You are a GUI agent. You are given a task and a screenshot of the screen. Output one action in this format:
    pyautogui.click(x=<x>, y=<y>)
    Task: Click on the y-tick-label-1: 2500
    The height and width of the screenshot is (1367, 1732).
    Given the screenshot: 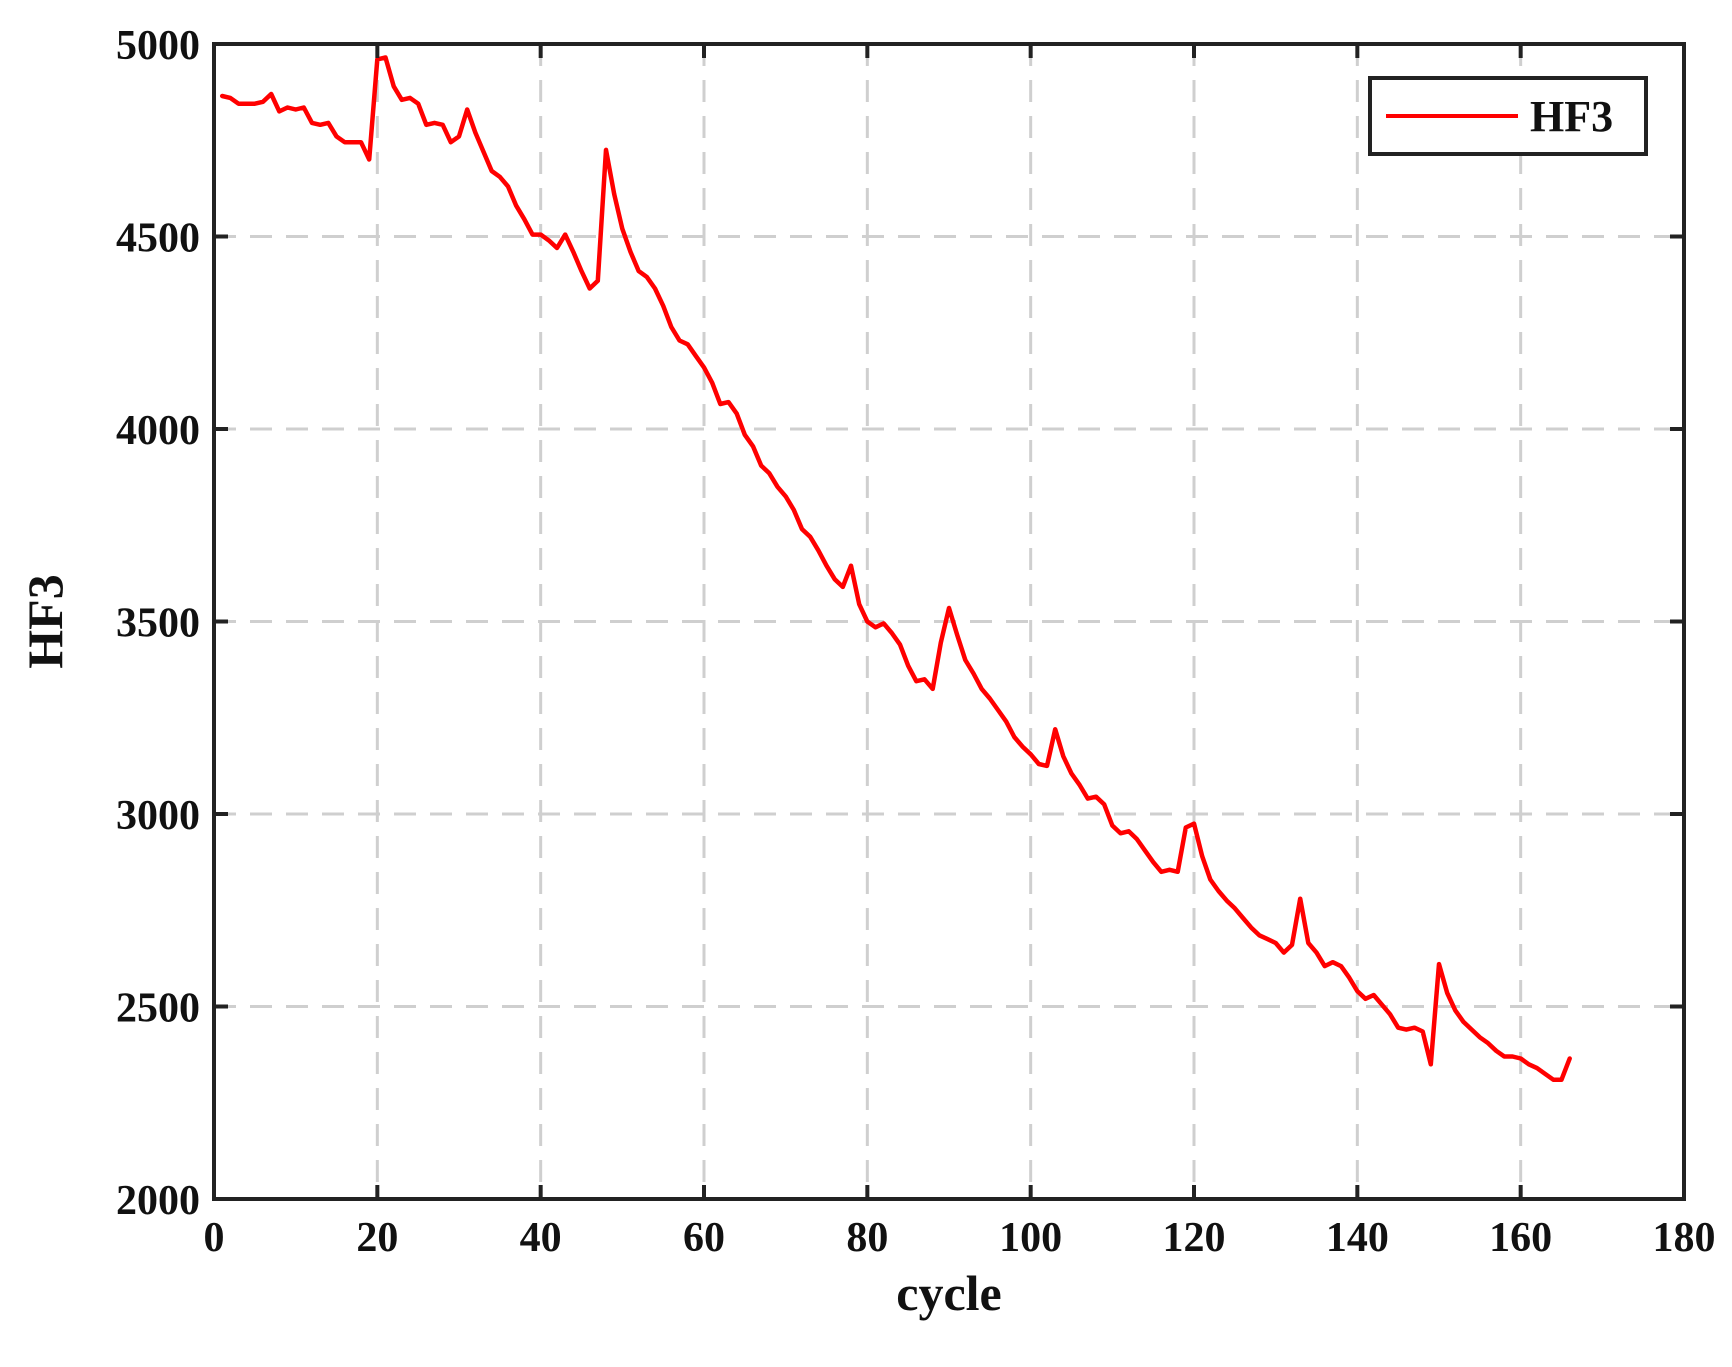 What is the action you would take?
    pyautogui.click(x=158, y=1009)
    